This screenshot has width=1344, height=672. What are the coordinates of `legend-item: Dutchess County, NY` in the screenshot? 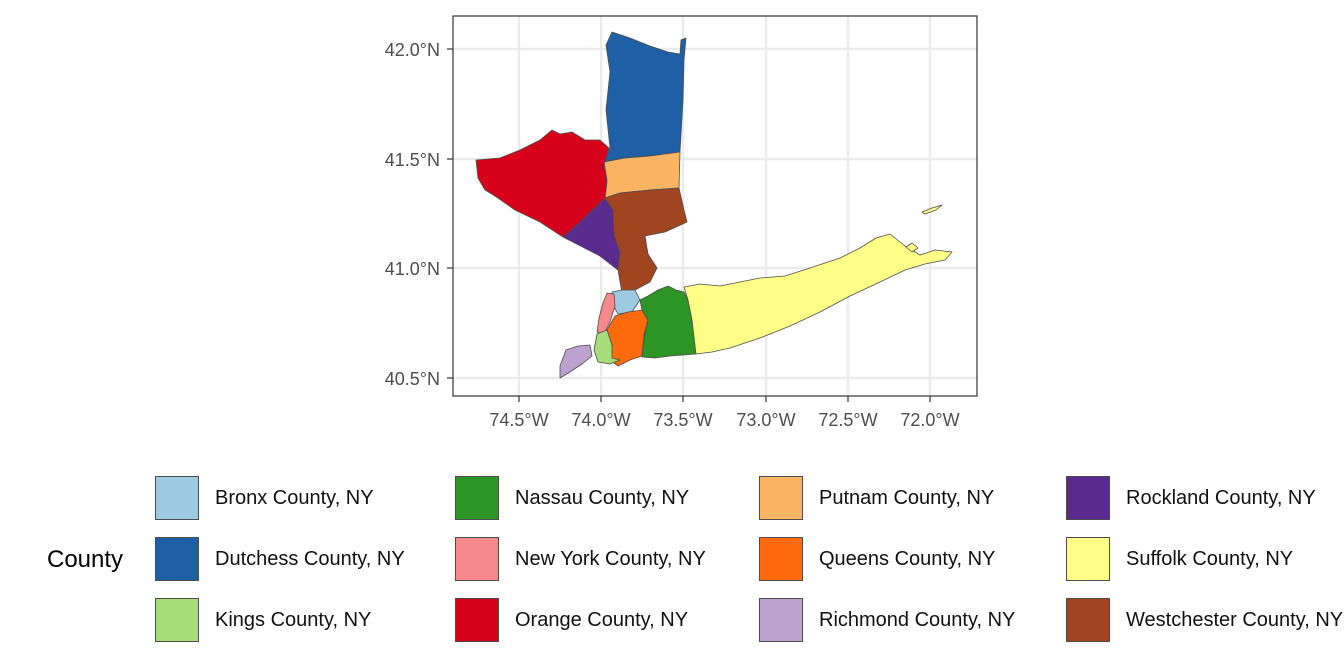 It's located at (280, 559).